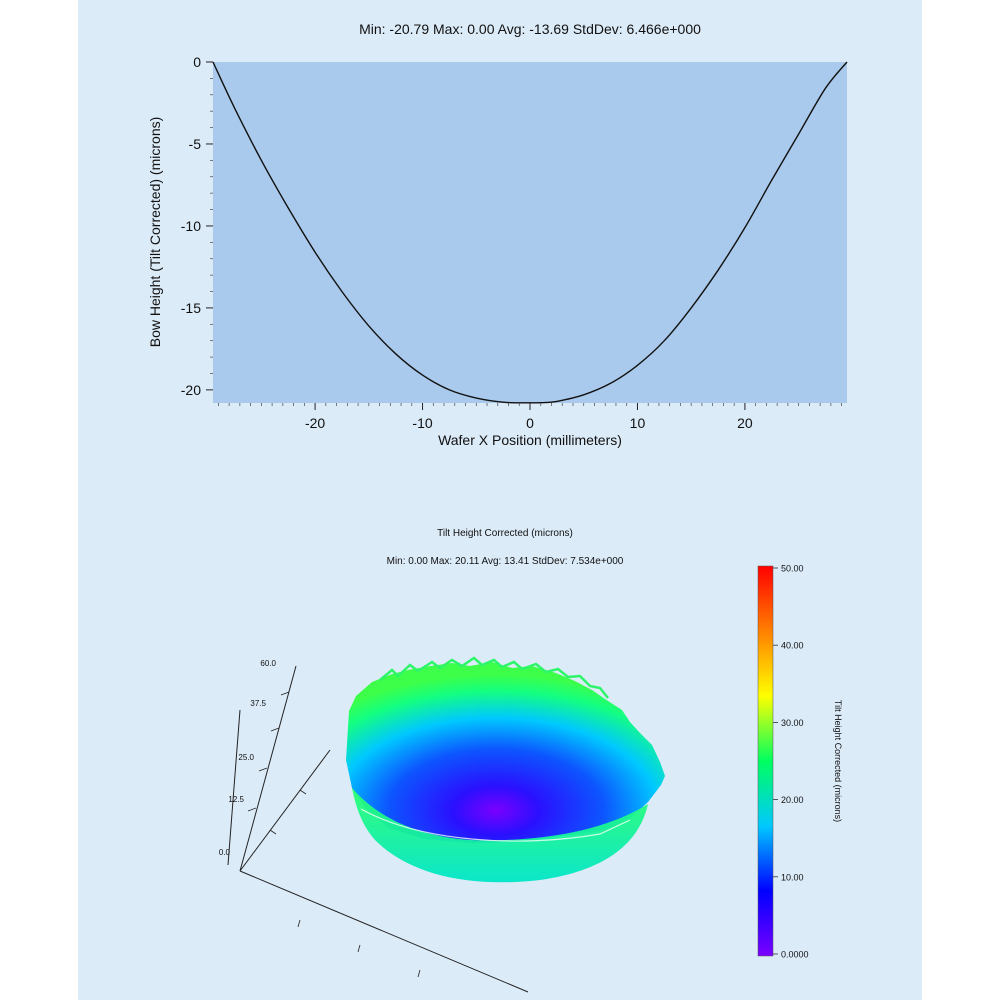 This screenshot has height=1000, width=1000. Describe the element at coordinates (268, 663) in the screenshot. I see `z-tick-label: 60.0` at that location.